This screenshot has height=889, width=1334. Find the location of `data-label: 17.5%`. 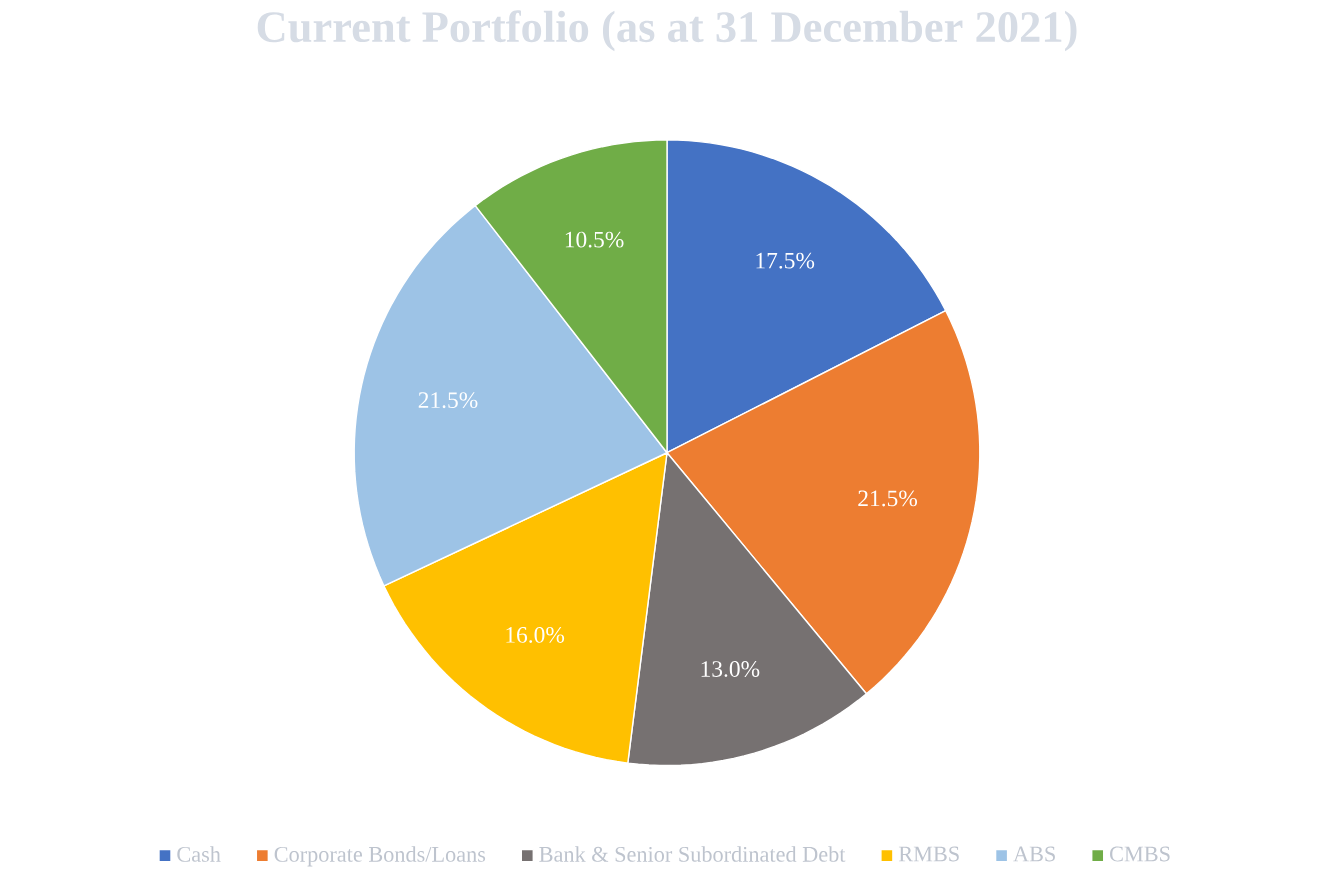

data-label: 17.5% is located at coordinates (785, 260).